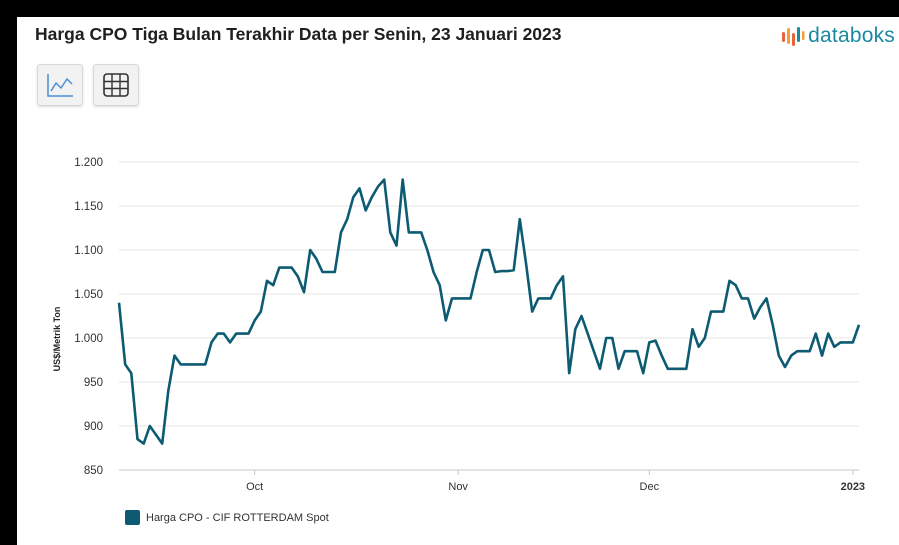  What do you see at coordinates (227, 517) in the screenshot?
I see `legend: Harga CPO - CIF ROTTERDAM Spot` at bounding box center [227, 517].